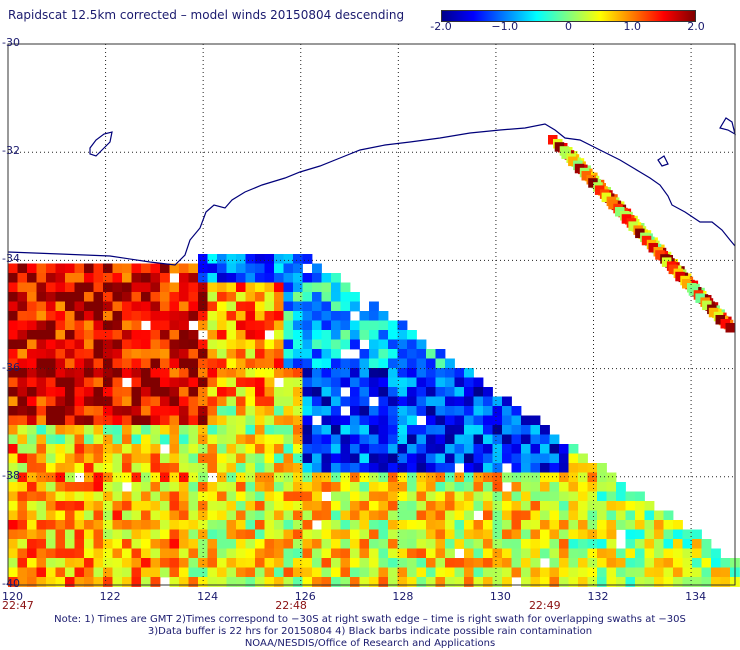 The height and width of the screenshot is (650, 740). What do you see at coordinates (663, 161) in the screenshot?
I see `coastline-segment` at bounding box center [663, 161].